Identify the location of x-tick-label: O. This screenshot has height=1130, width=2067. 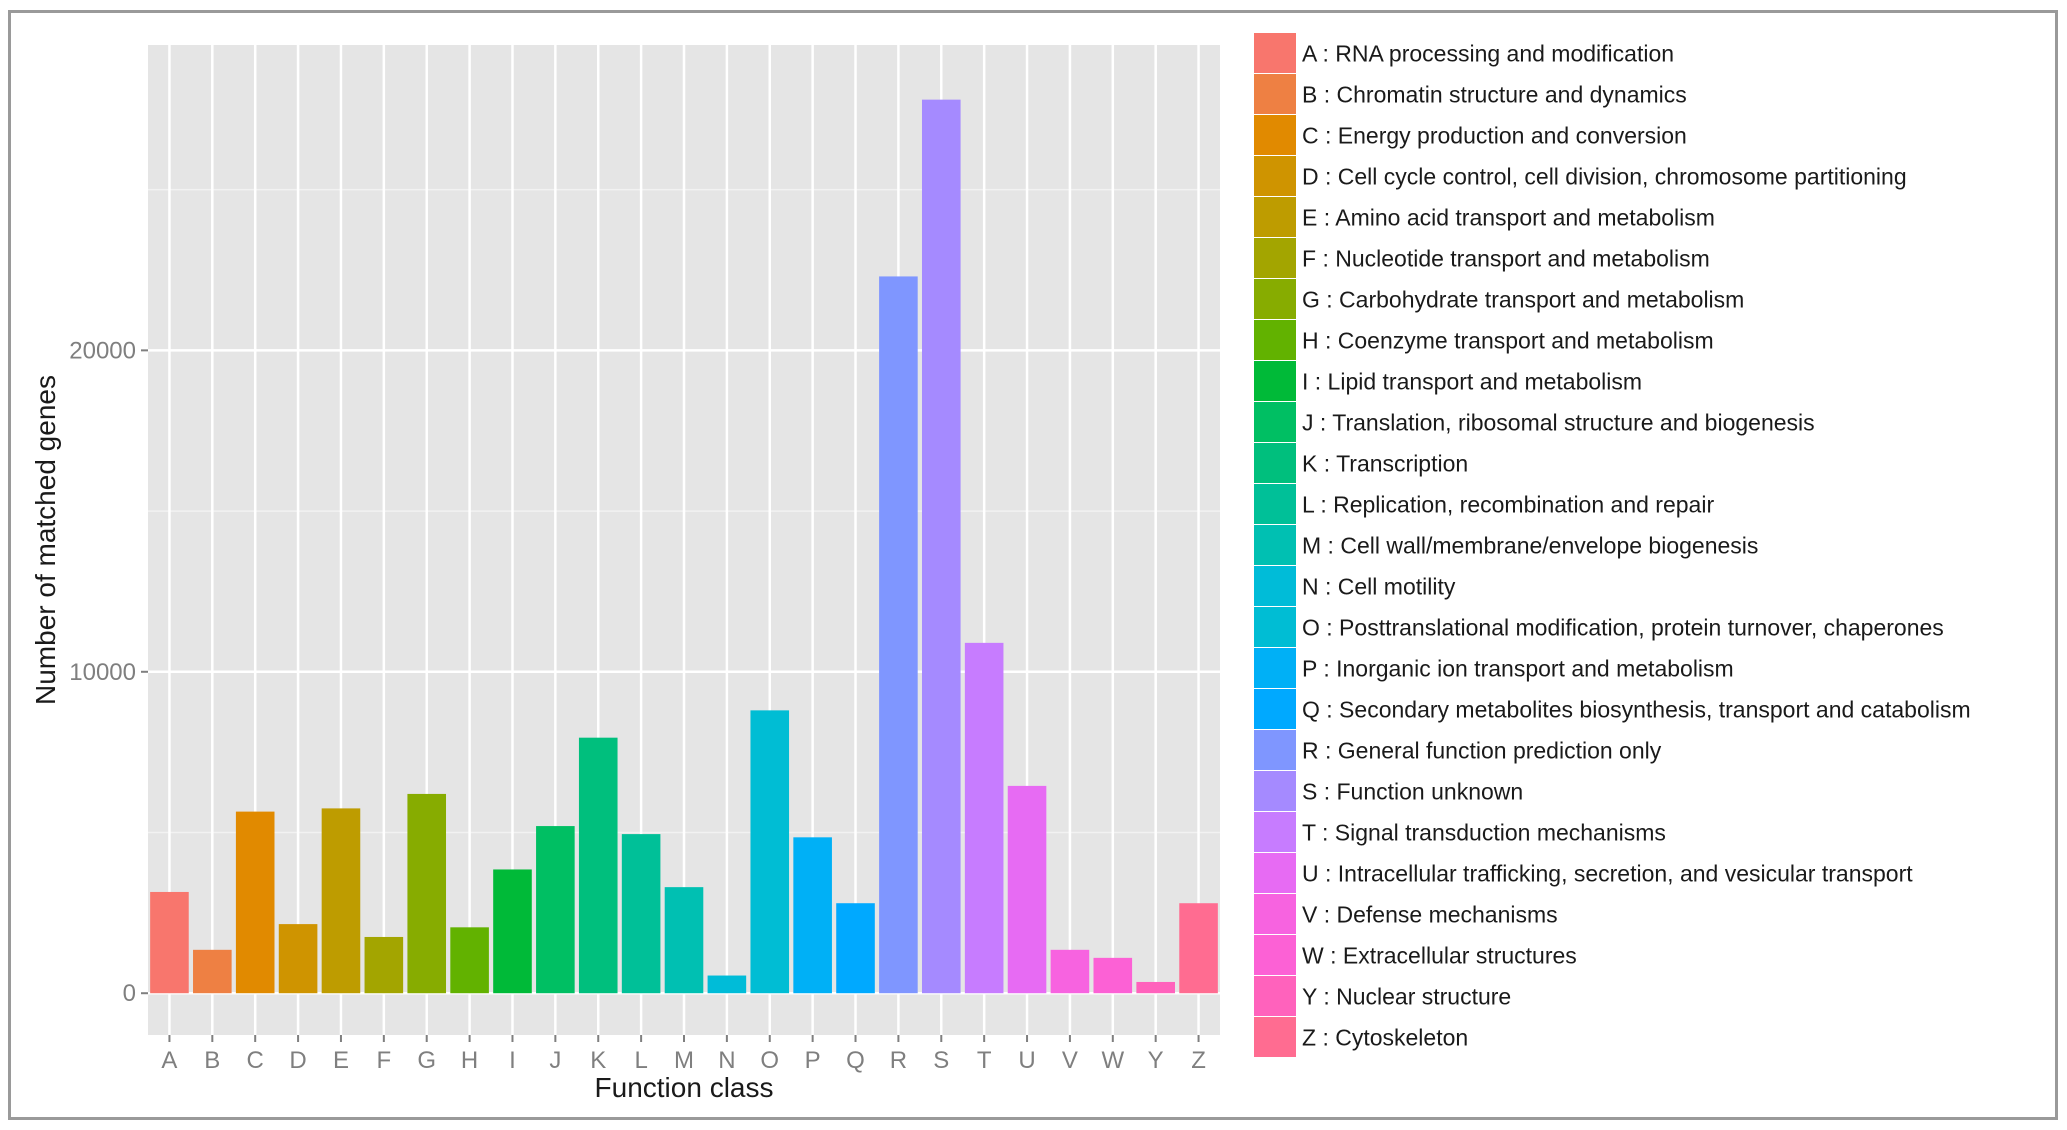
(769, 1060).